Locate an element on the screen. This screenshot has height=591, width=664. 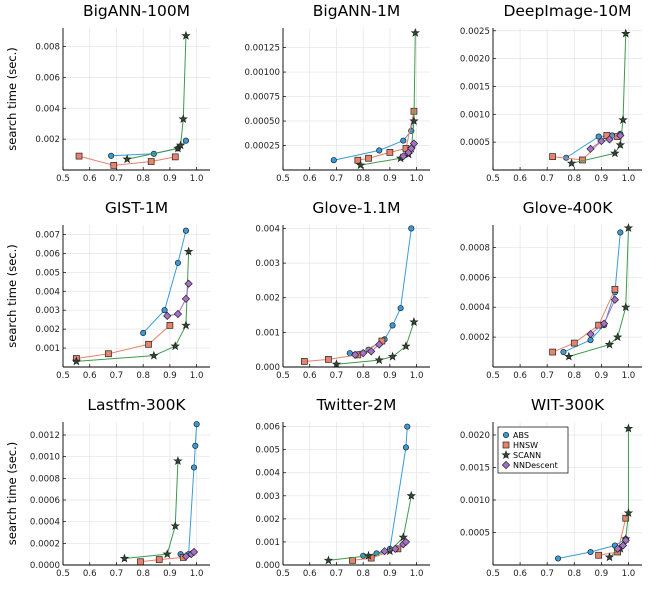
y-tick-label: 0.00100 is located at coordinates (262, 73).